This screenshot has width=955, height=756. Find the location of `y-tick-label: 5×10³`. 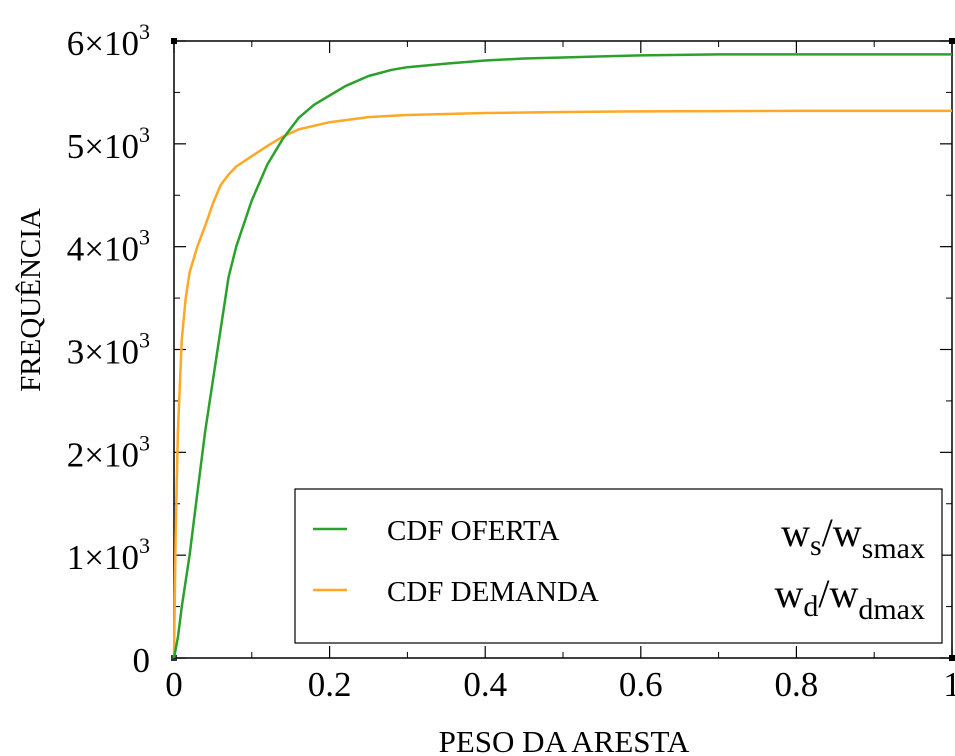

y-tick-label: 5×10³ is located at coordinates (108, 144).